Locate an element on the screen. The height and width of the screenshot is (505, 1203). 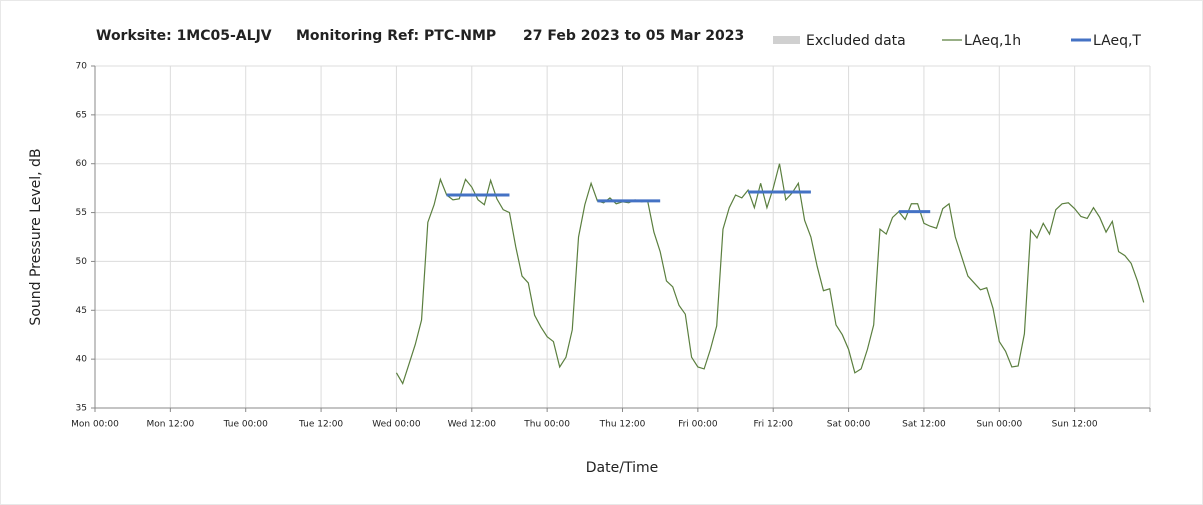
legend-label: Excluded data is located at coordinates (856, 41).